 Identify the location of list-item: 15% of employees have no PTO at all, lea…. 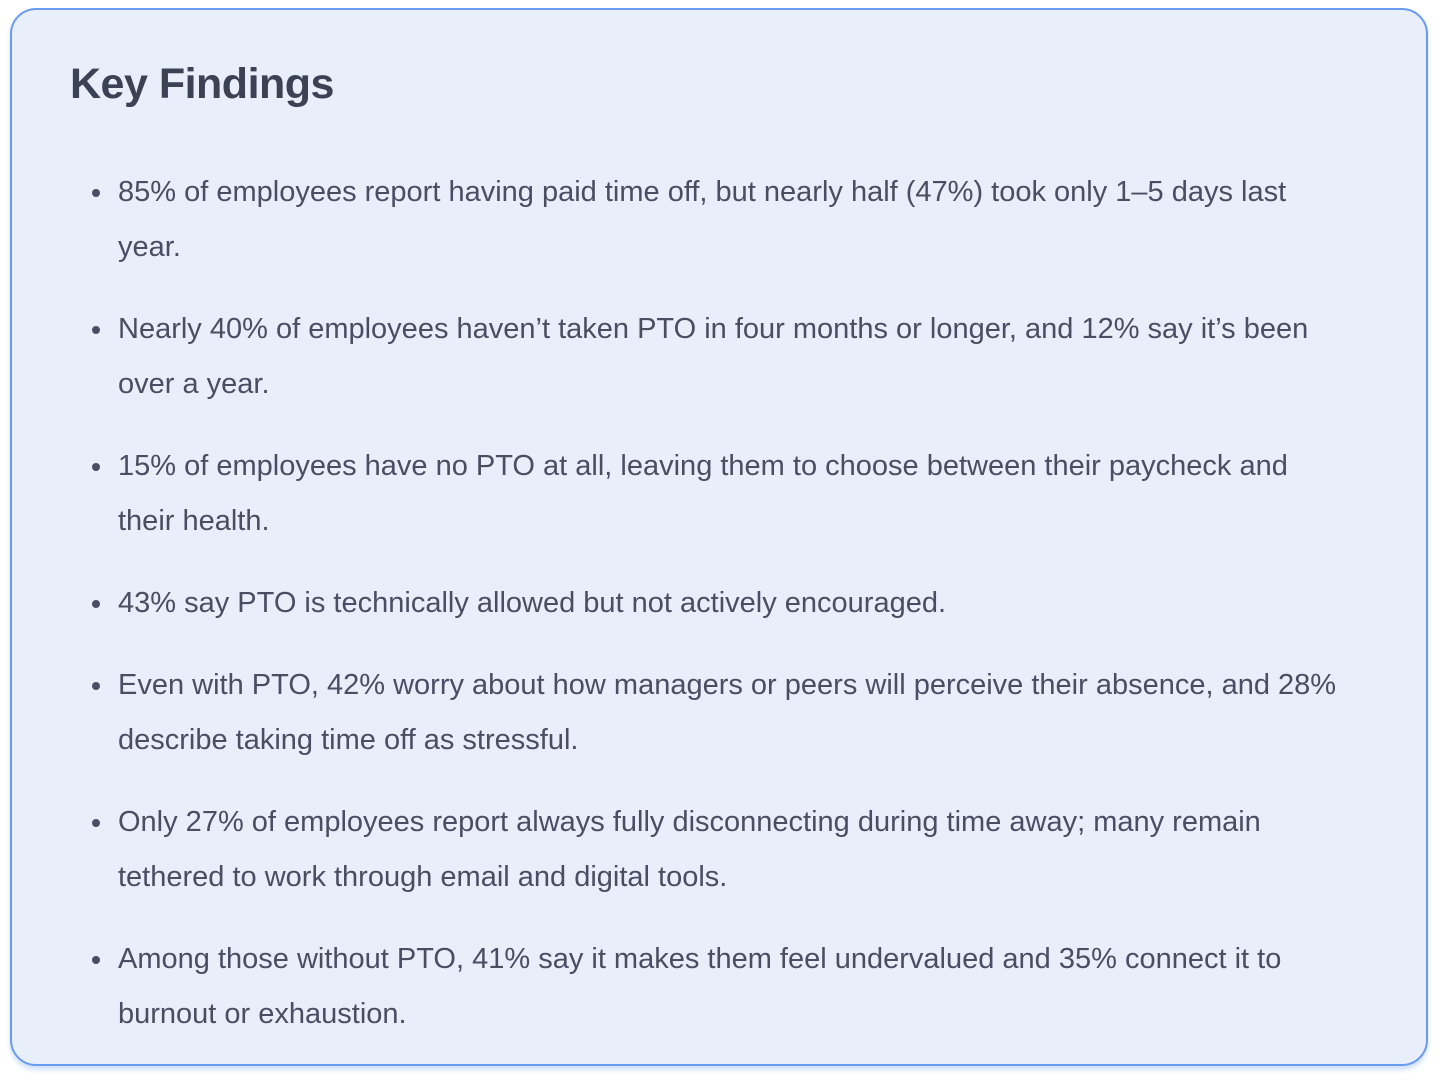
(705, 494).